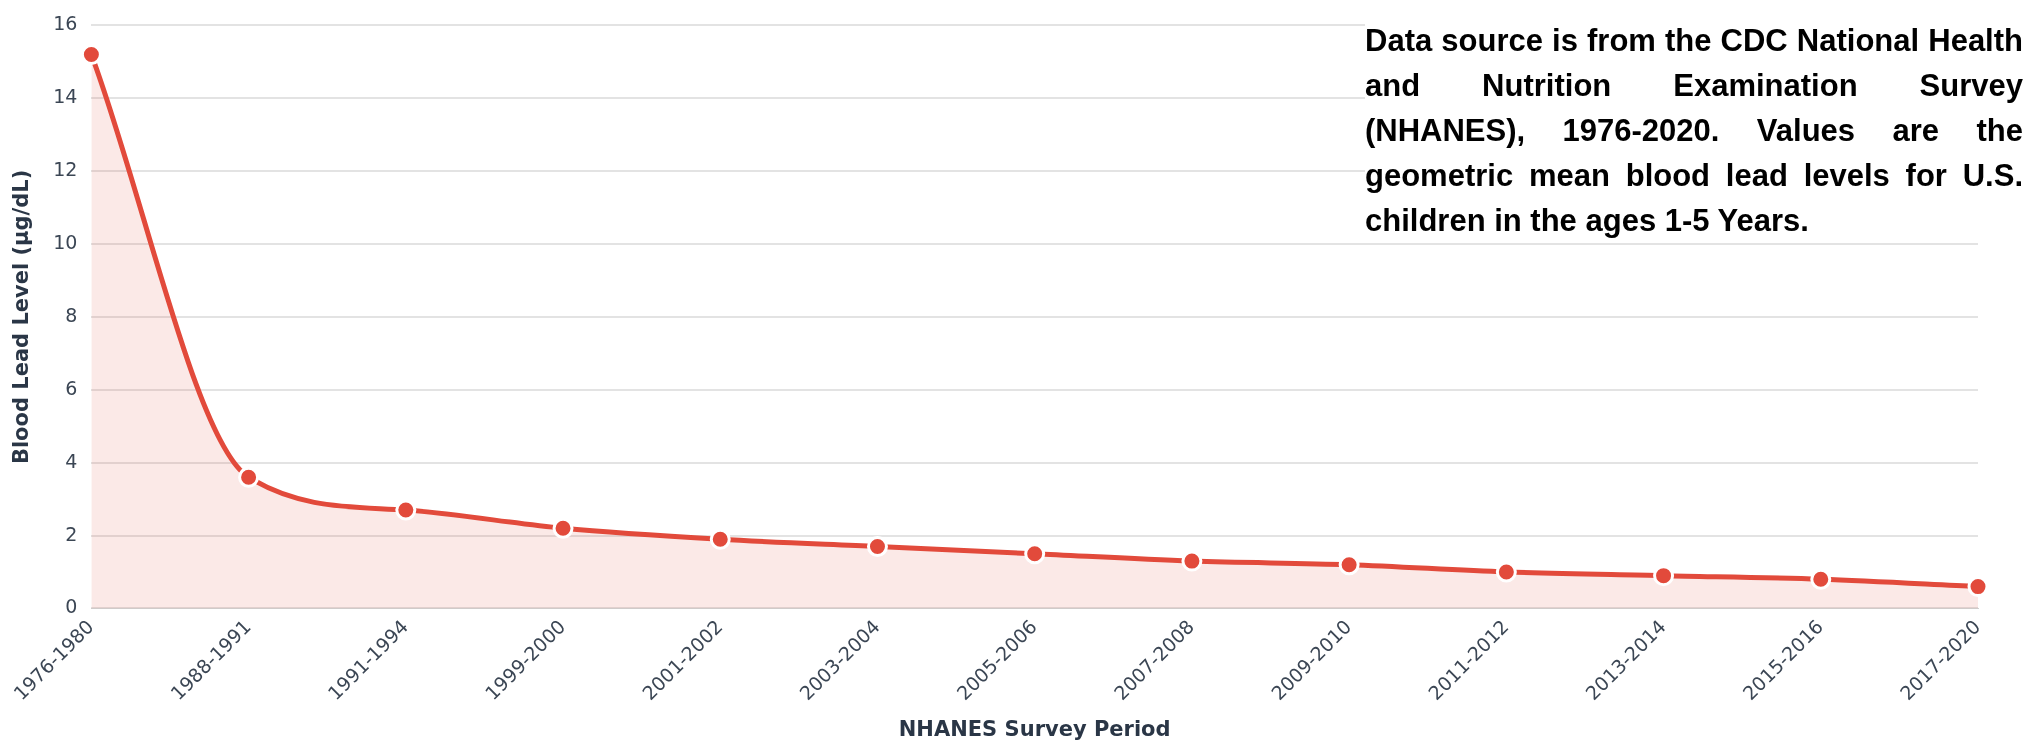  Describe the element at coordinates (65, 23) in the screenshot. I see `y-tick-label: 16` at that location.